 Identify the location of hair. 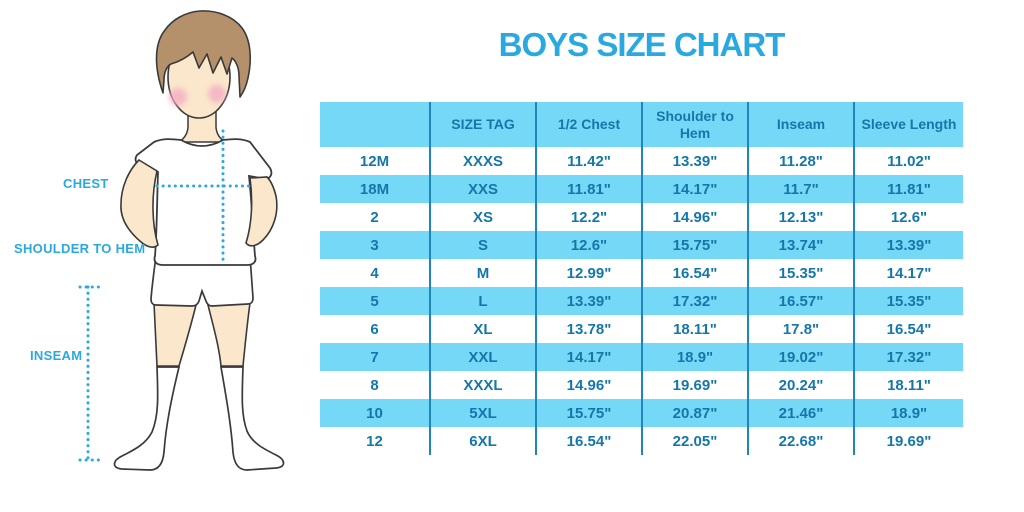
(203, 54).